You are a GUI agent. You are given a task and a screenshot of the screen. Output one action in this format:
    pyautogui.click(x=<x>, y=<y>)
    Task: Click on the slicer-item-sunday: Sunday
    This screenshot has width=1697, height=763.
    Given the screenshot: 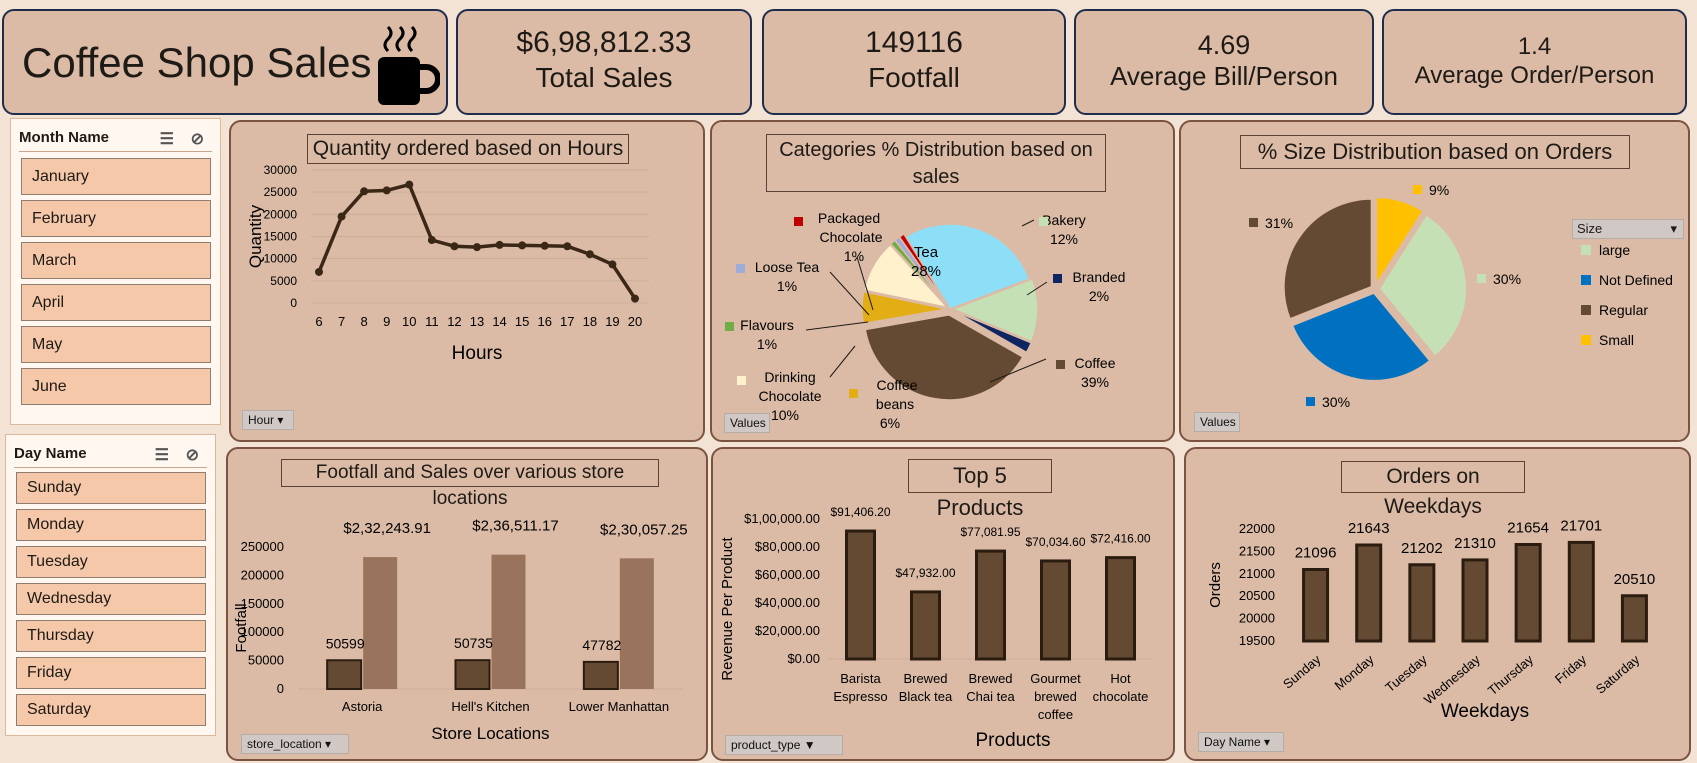 What is the action you would take?
    pyautogui.click(x=111, y=488)
    